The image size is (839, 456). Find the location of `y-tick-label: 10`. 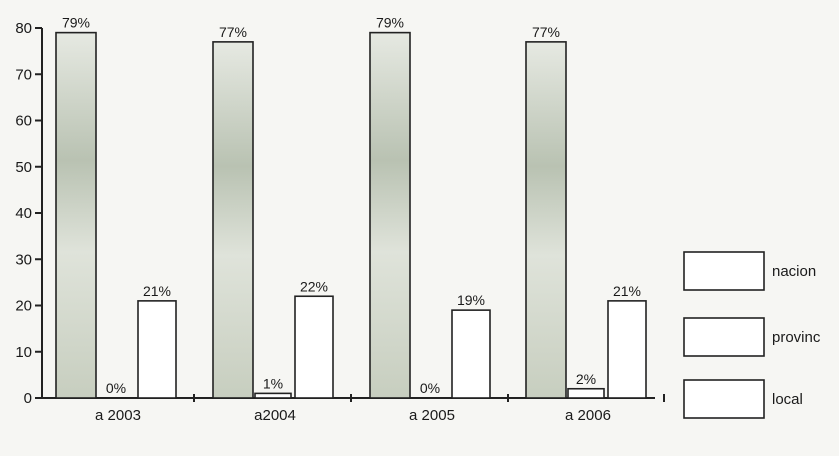

y-tick-label: 10 is located at coordinates (23, 352).